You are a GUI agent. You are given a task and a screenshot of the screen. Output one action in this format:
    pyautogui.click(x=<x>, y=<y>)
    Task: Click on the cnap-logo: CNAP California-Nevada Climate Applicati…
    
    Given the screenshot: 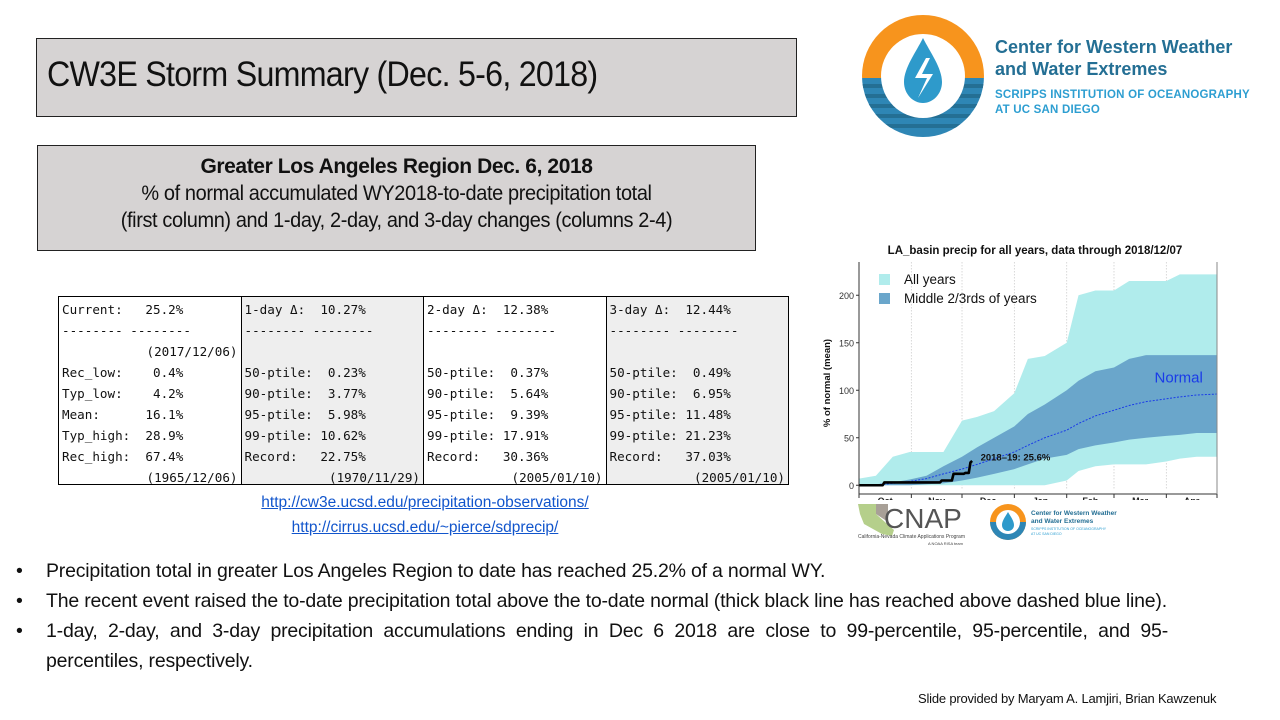 What is the action you would take?
    pyautogui.click(x=911, y=524)
    